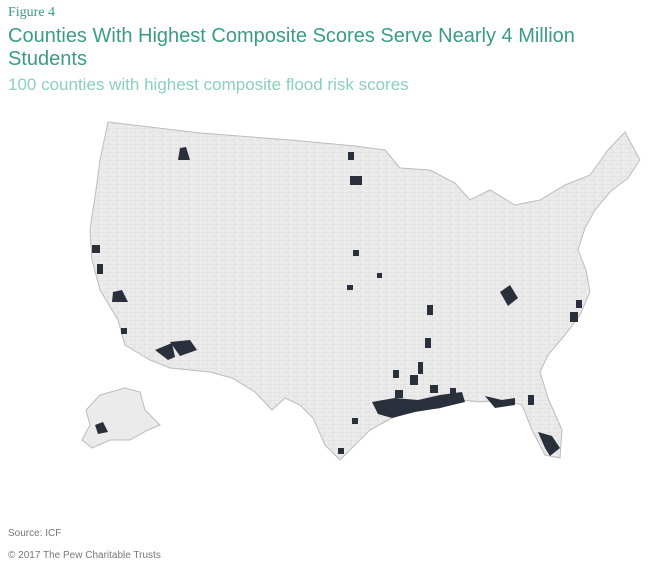 Image resolution: width=650 pixels, height=575 pixels. What do you see at coordinates (35, 533) in the screenshot?
I see `source: Source: ICF` at bounding box center [35, 533].